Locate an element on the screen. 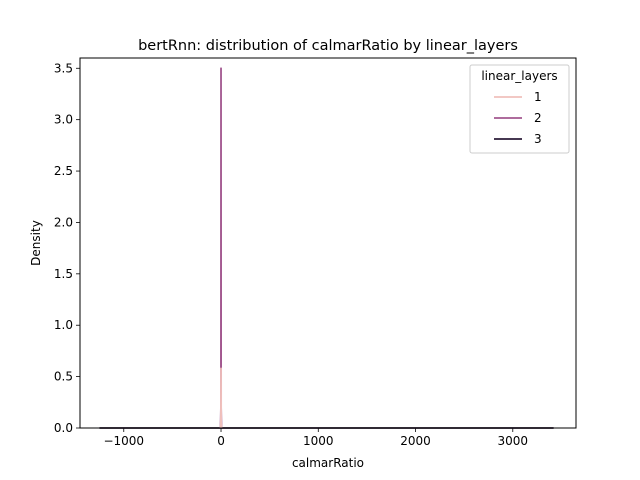 The width and height of the screenshot is (640, 480). y-tick-label: 2.5 is located at coordinates (63, 171).